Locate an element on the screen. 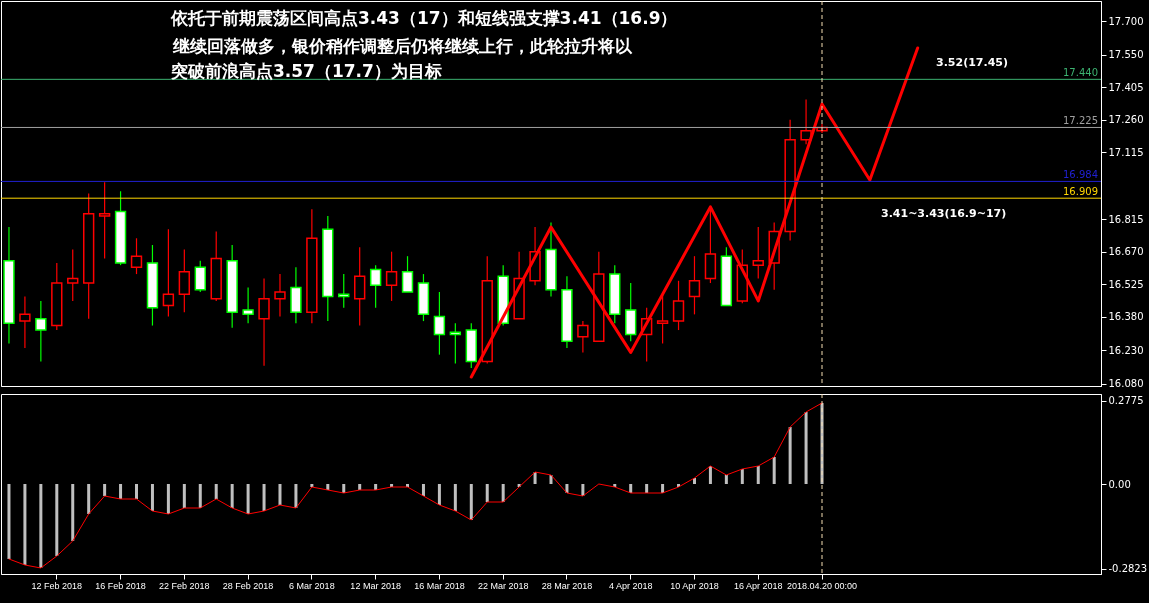 This screenshot has height=603, width=1149. ref-line-label: 16.909 is located at coordinates (1080, 192).